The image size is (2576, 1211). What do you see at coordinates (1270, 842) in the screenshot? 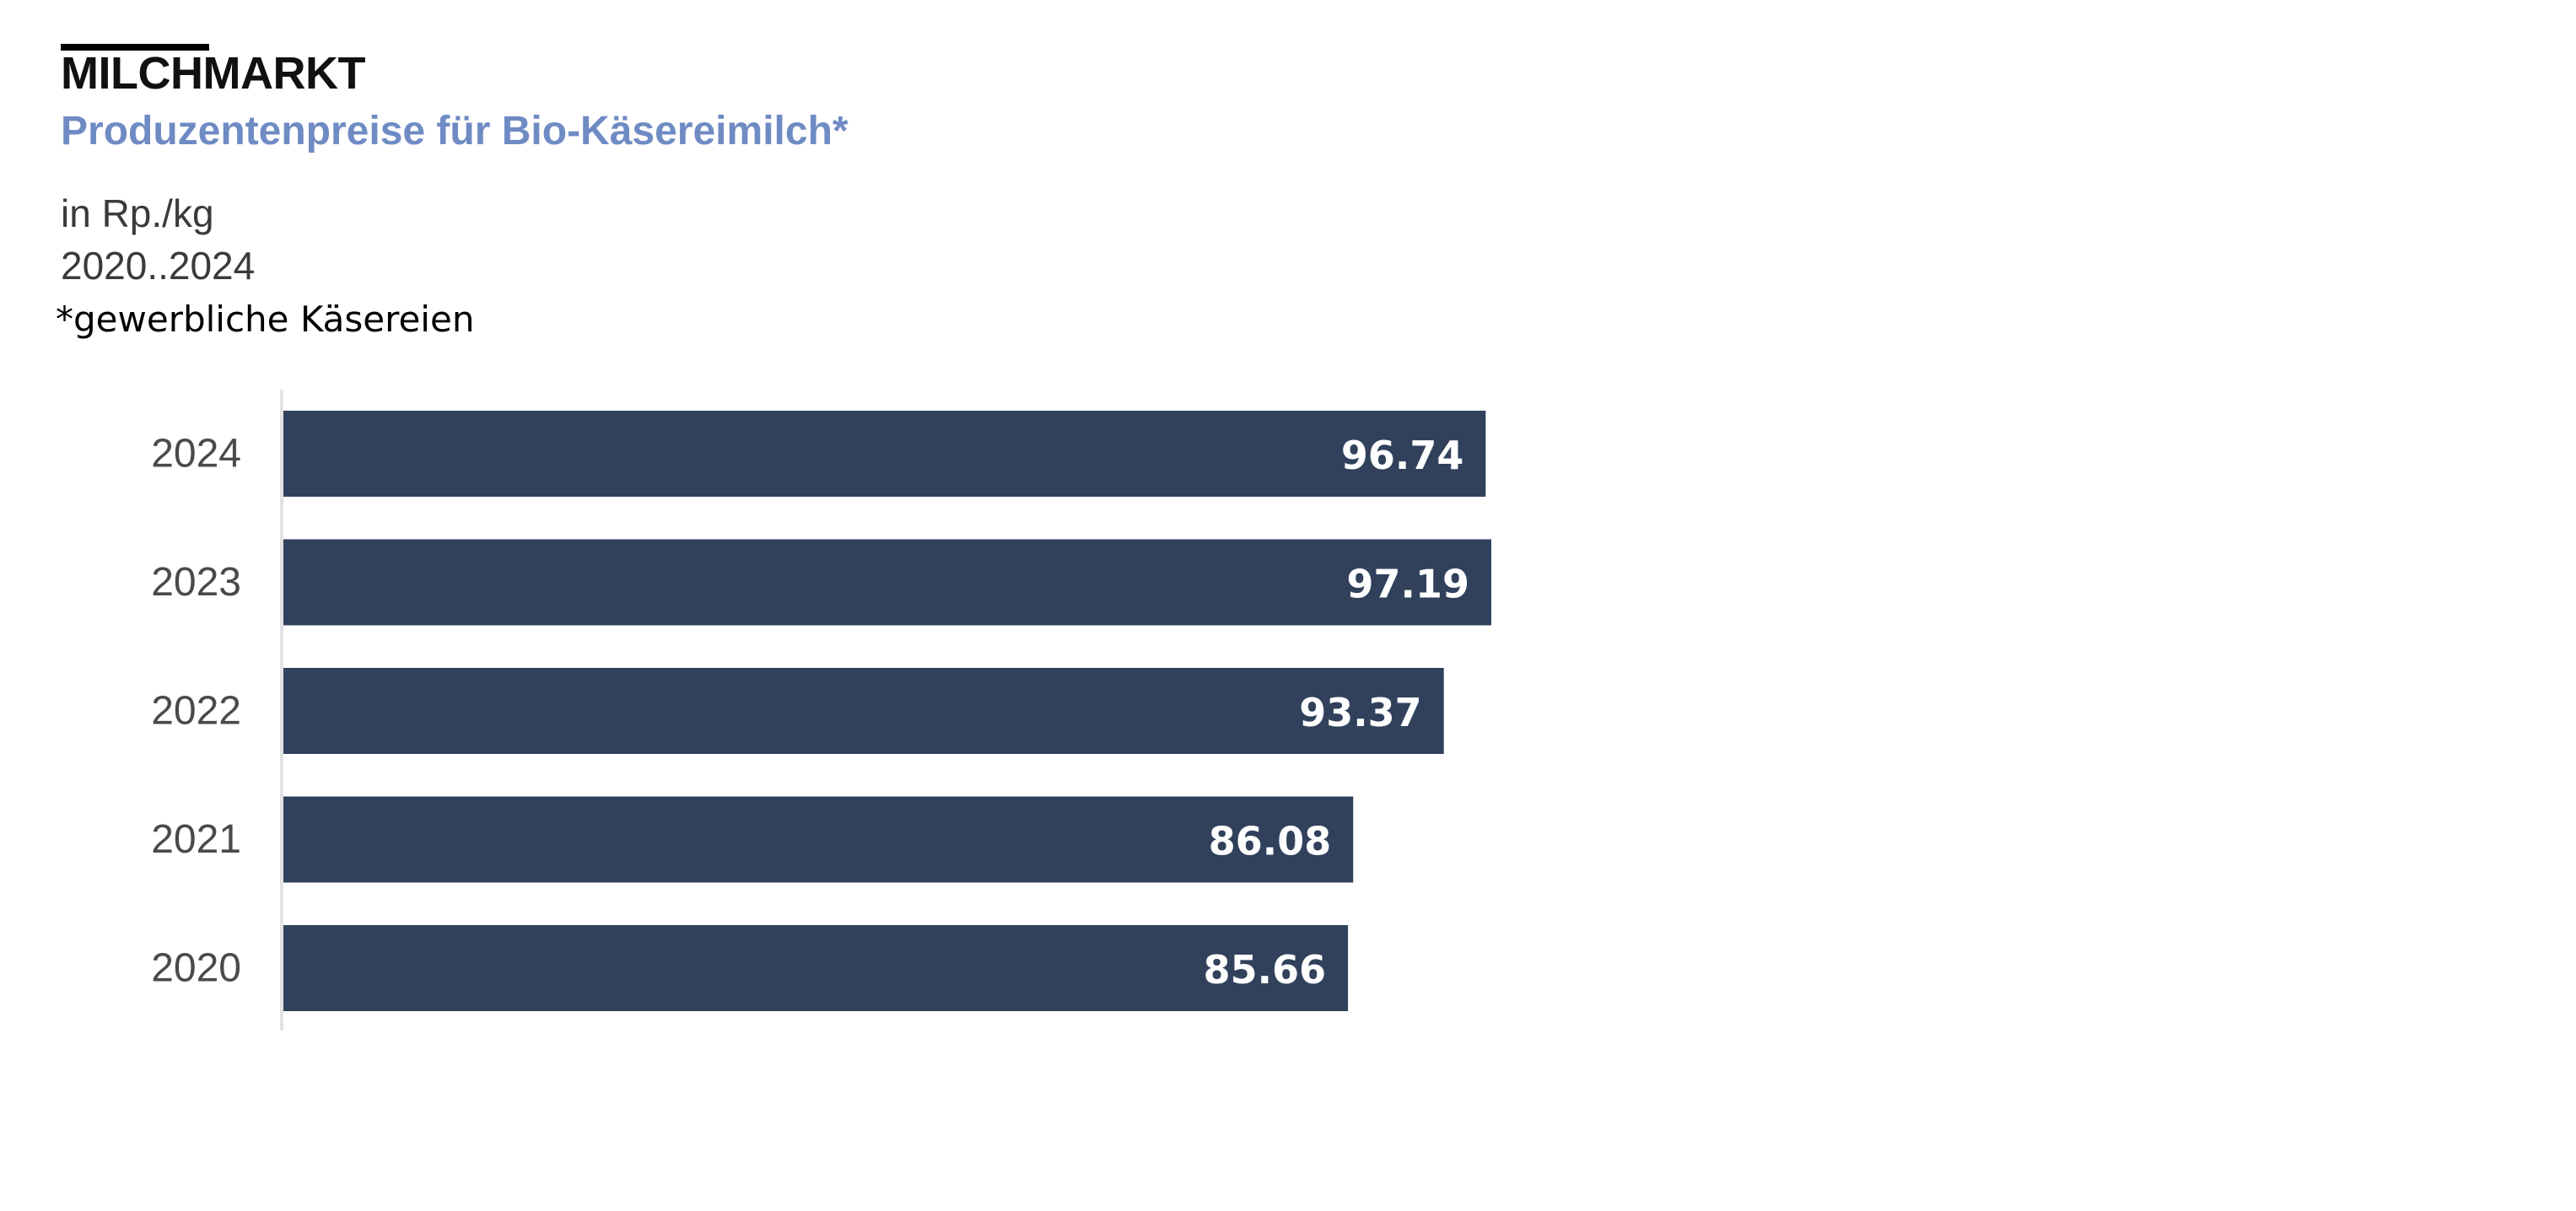
I see `value-label-2021: 86.08` at bounding box center [1270, 842].